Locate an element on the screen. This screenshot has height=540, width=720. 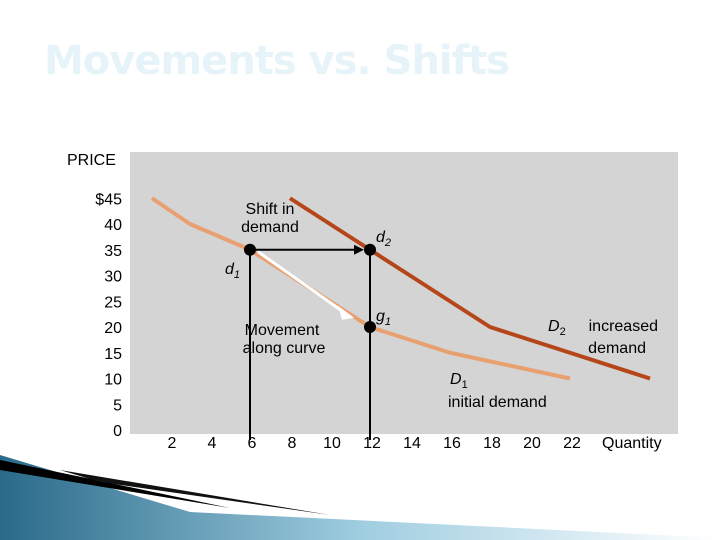
arrows is located at coordinates (309, 282).